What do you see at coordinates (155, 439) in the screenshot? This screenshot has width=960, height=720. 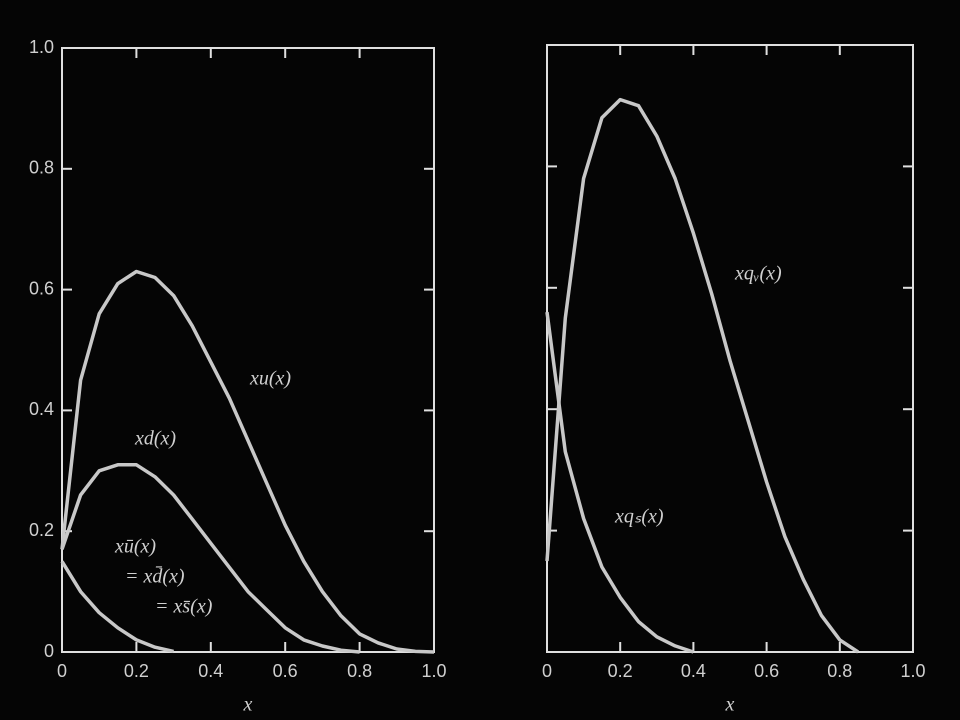 I see `curve-label: xd(x)` at bounding box center [155, 439].